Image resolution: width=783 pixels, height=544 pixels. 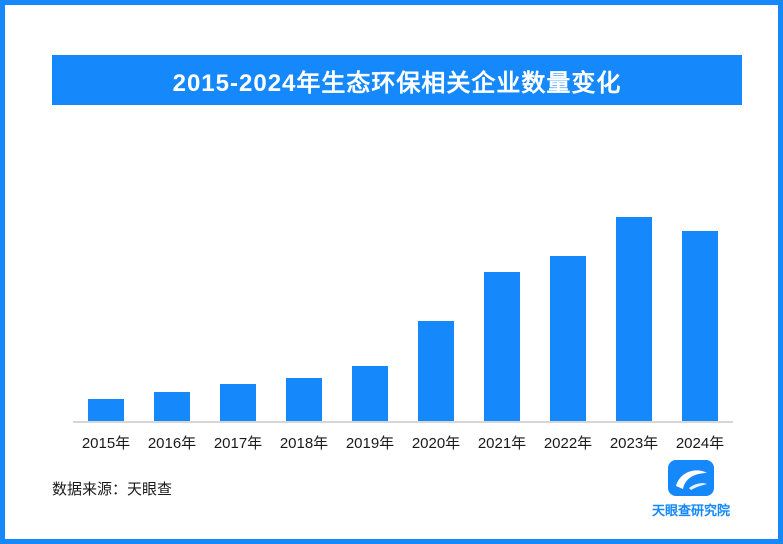 What do you see at coordinates (690, 478) in the screenshot?
I see `tianyancha-eye-icon` at bounding box center [690, 478].